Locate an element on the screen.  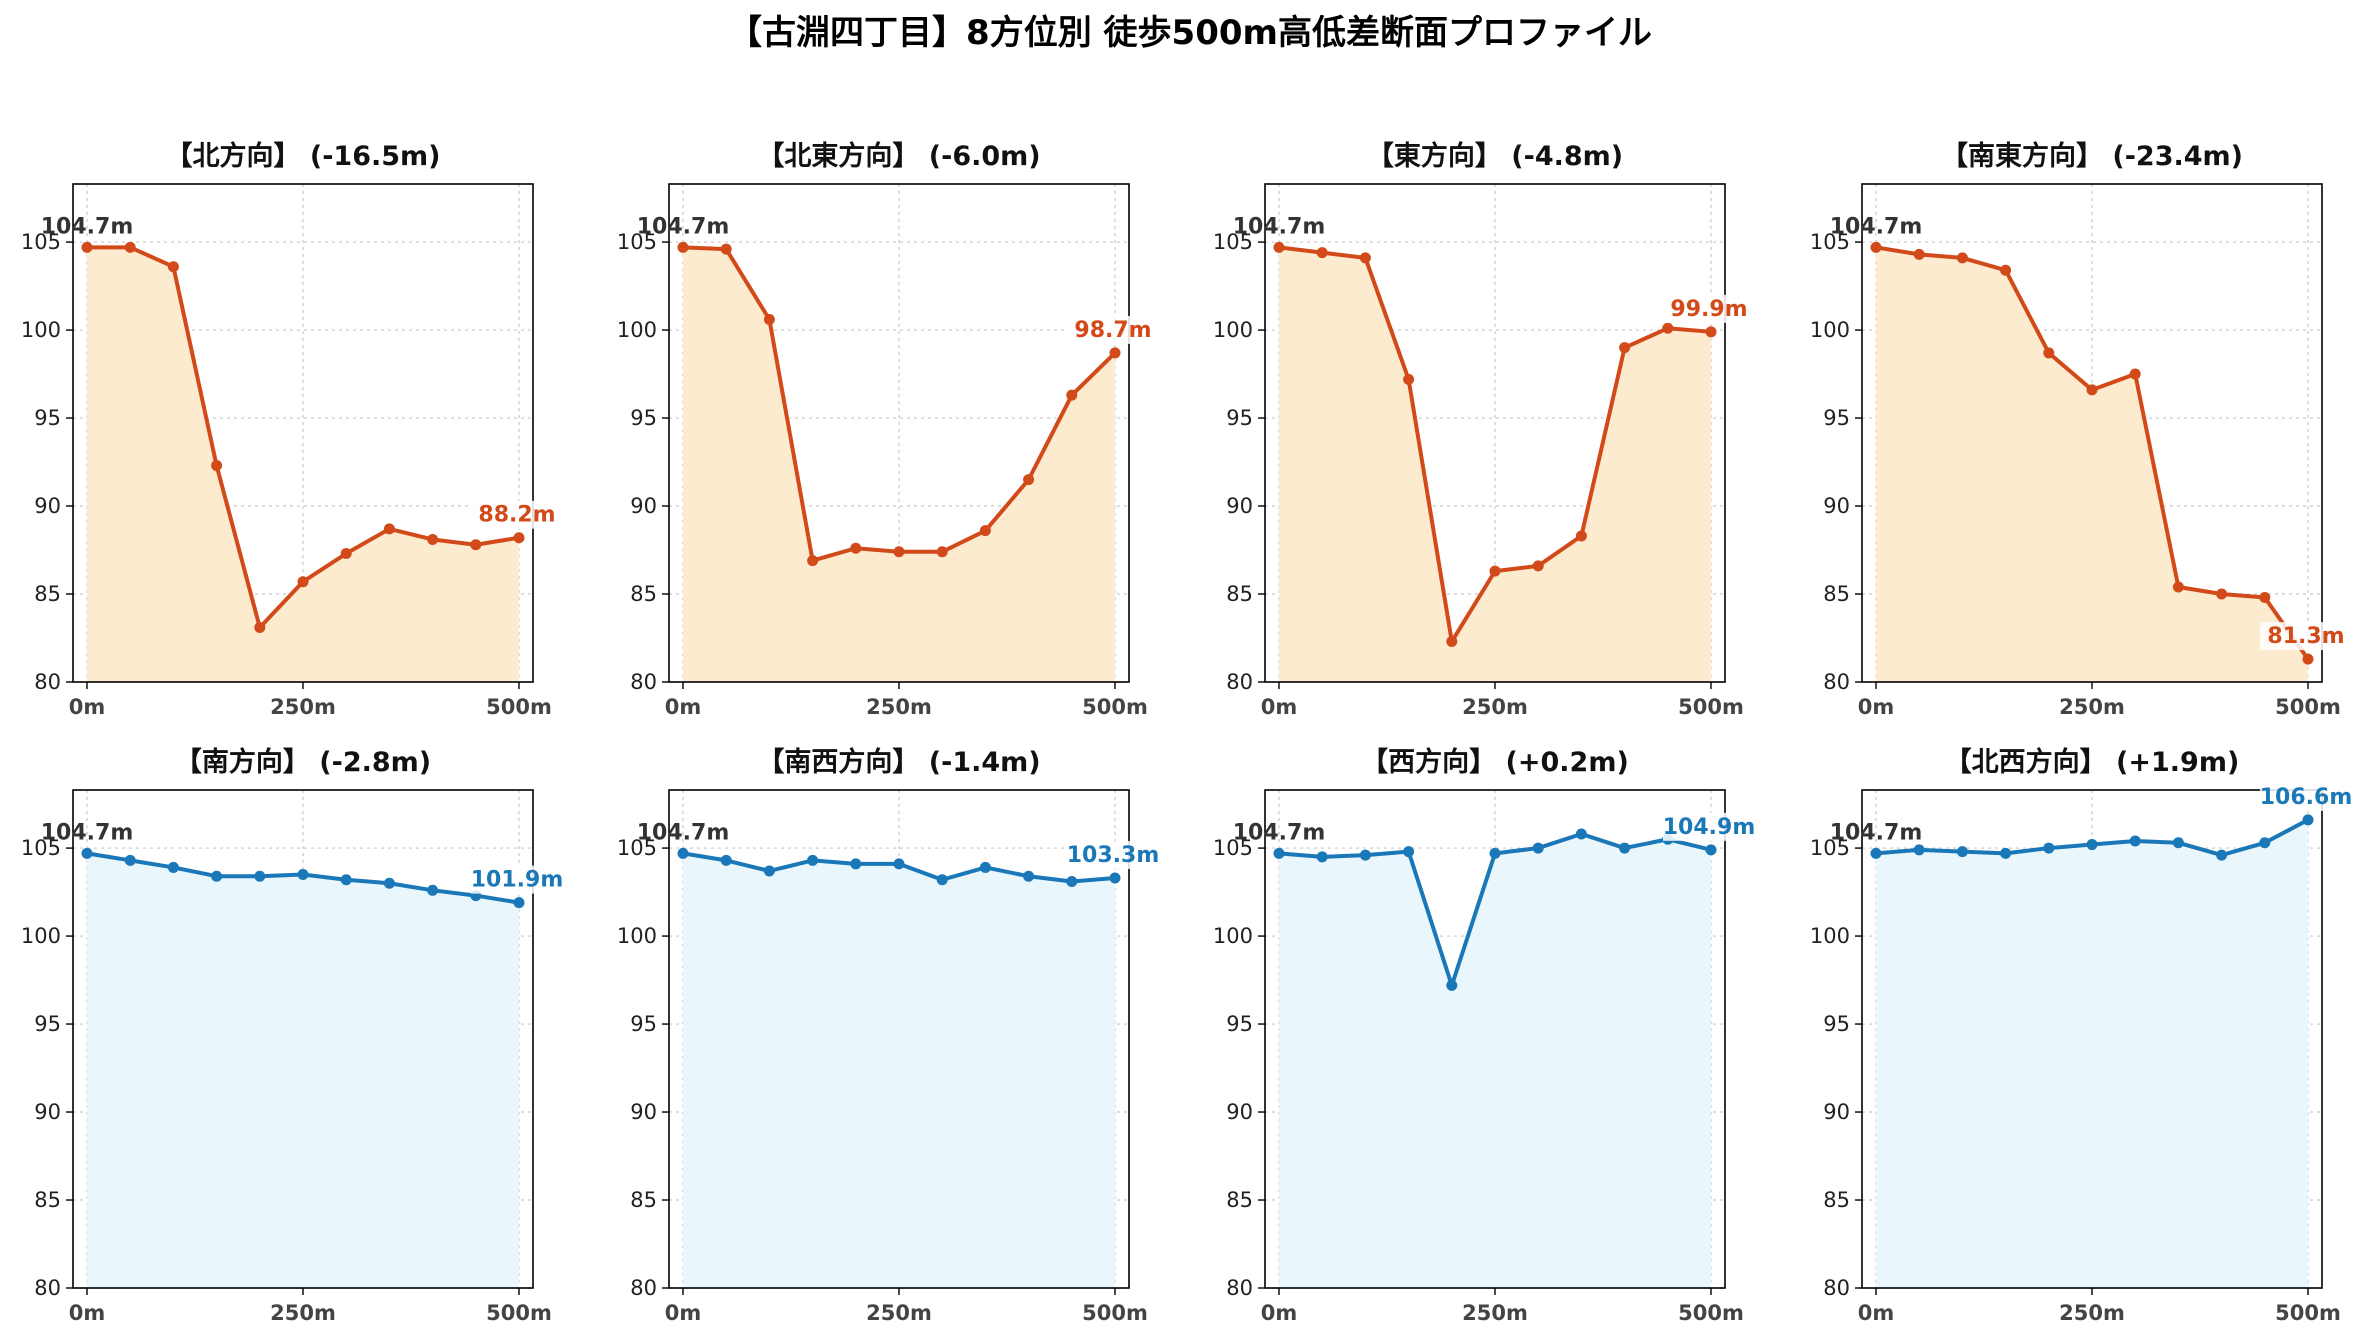
end-elevation-label: 101.9m is located at coordinates (517, 880).